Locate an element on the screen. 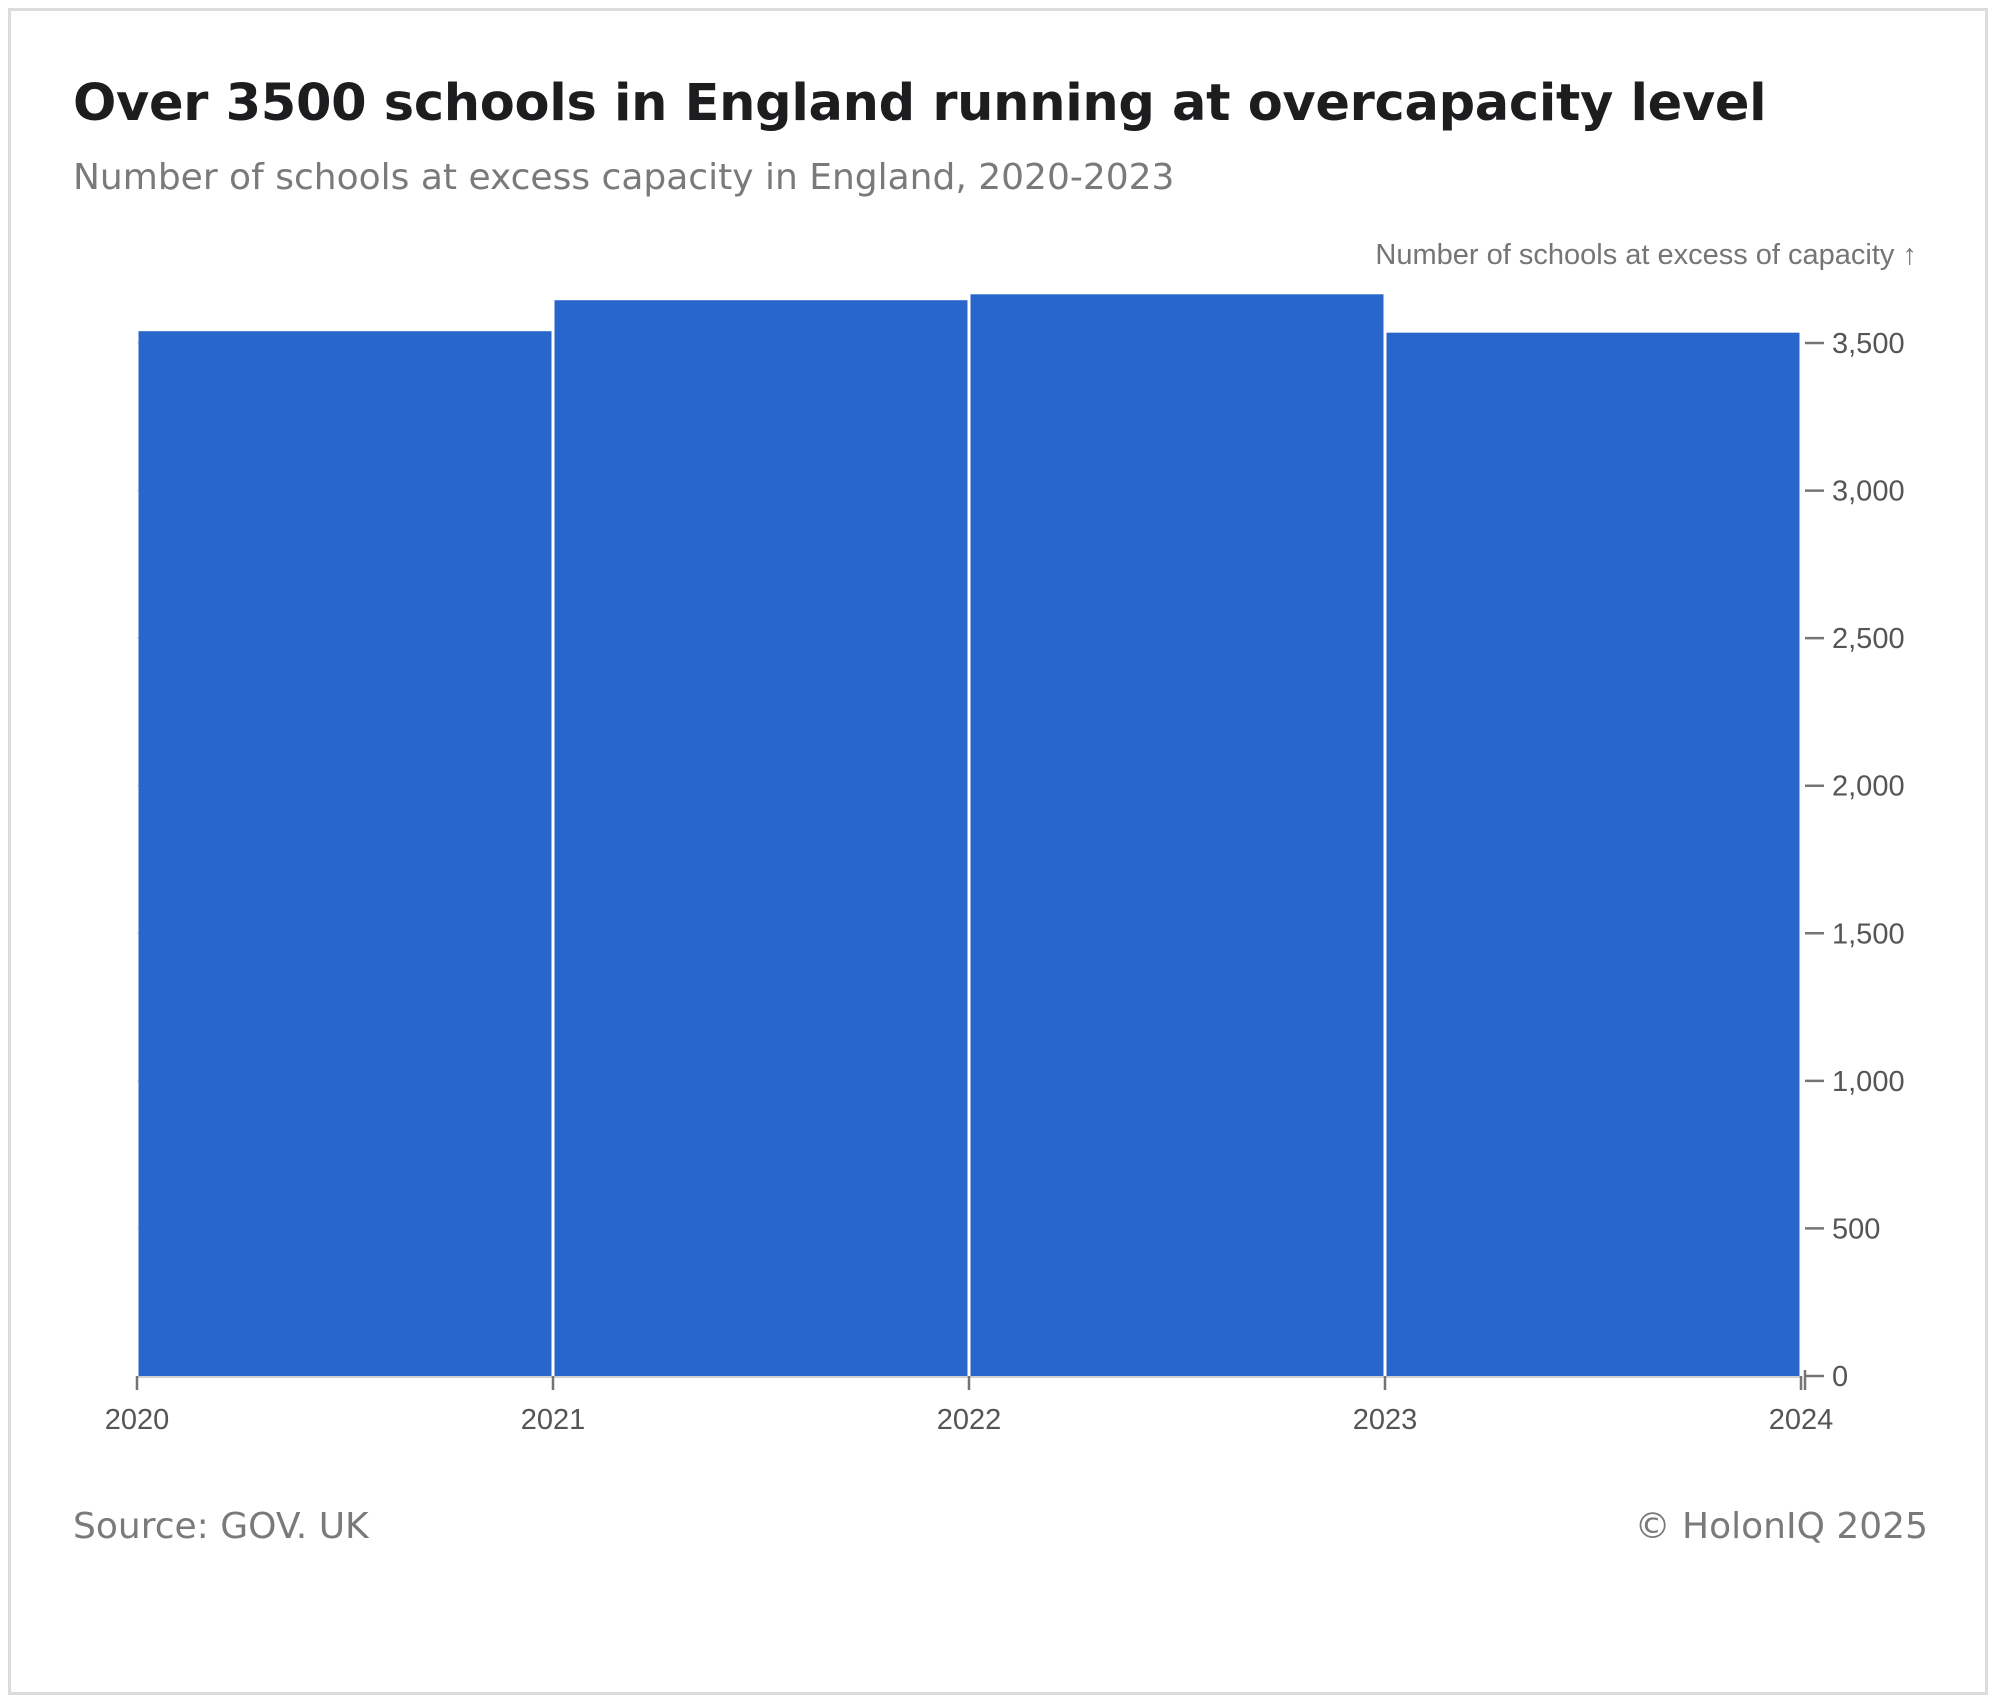 This screenshot has width=2000, height=1703. y-tick-label-1000: 1,000 is located at coordinates (1868, 1082).